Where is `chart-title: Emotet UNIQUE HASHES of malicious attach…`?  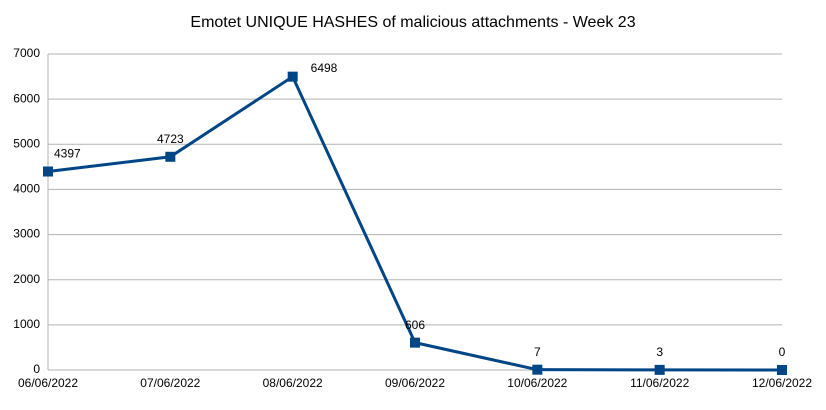
chart-title: Emotet UNIQUE HASHES of malicious attach… is located at coordinates (412, 22).